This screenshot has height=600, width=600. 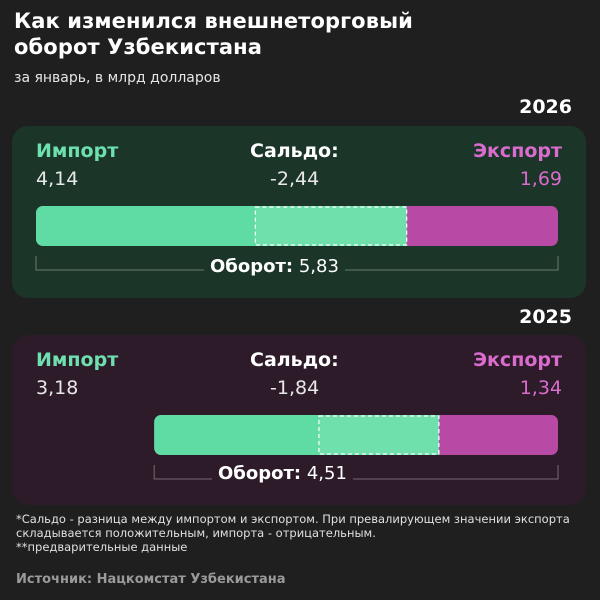 I want to click on year-label-2025: 2025, so click(x=545, y=317).